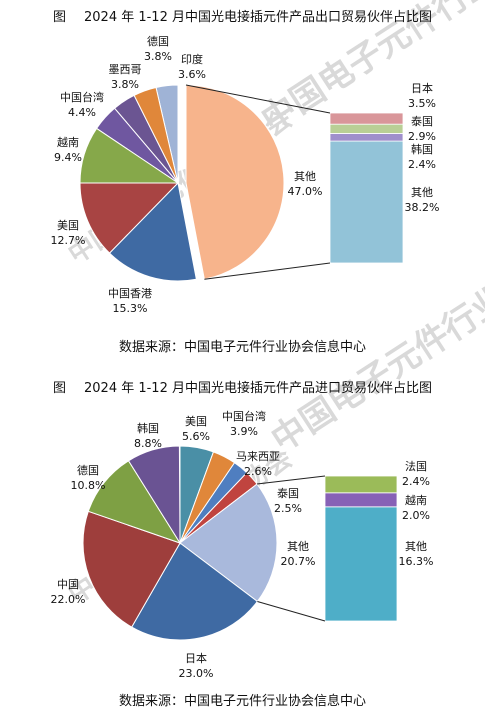  What do you see at coordinates (416, 561) in the screenshot?
I see `breakdown-label: 16.3%` at bounding box center [416, 561].